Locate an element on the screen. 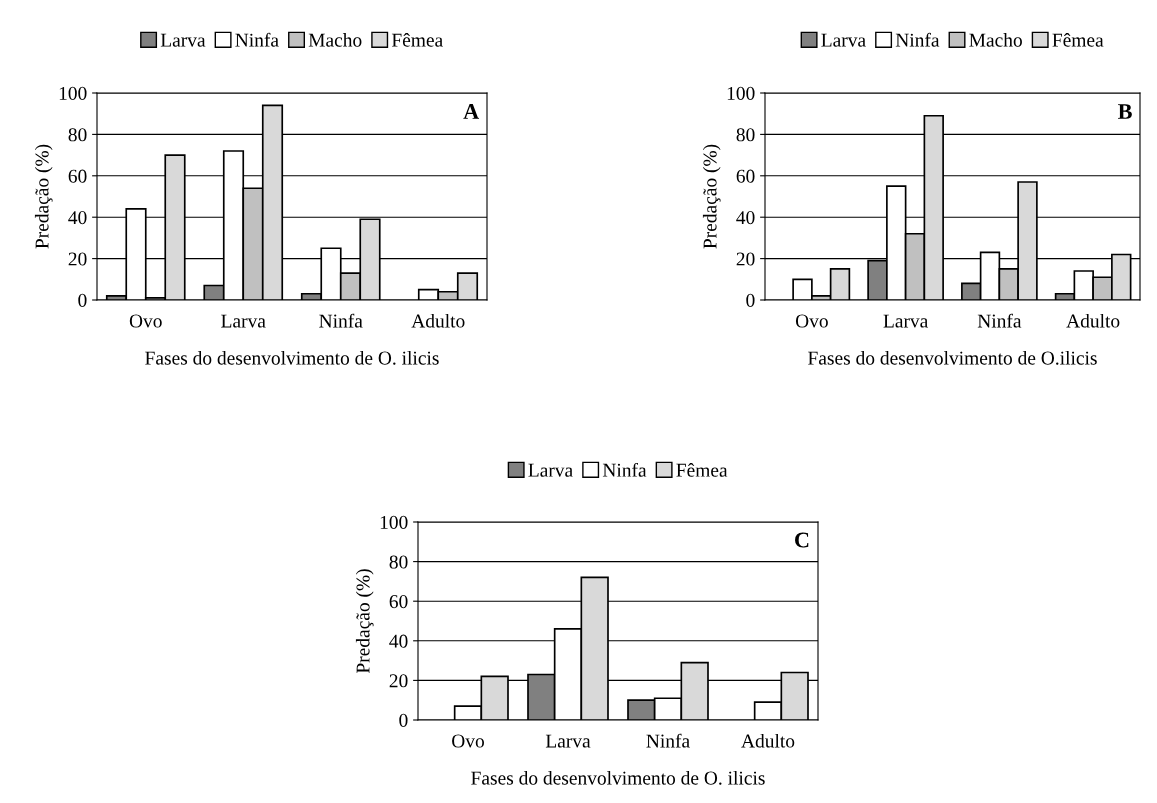  annotation: A is located at coordinates (471, 111).